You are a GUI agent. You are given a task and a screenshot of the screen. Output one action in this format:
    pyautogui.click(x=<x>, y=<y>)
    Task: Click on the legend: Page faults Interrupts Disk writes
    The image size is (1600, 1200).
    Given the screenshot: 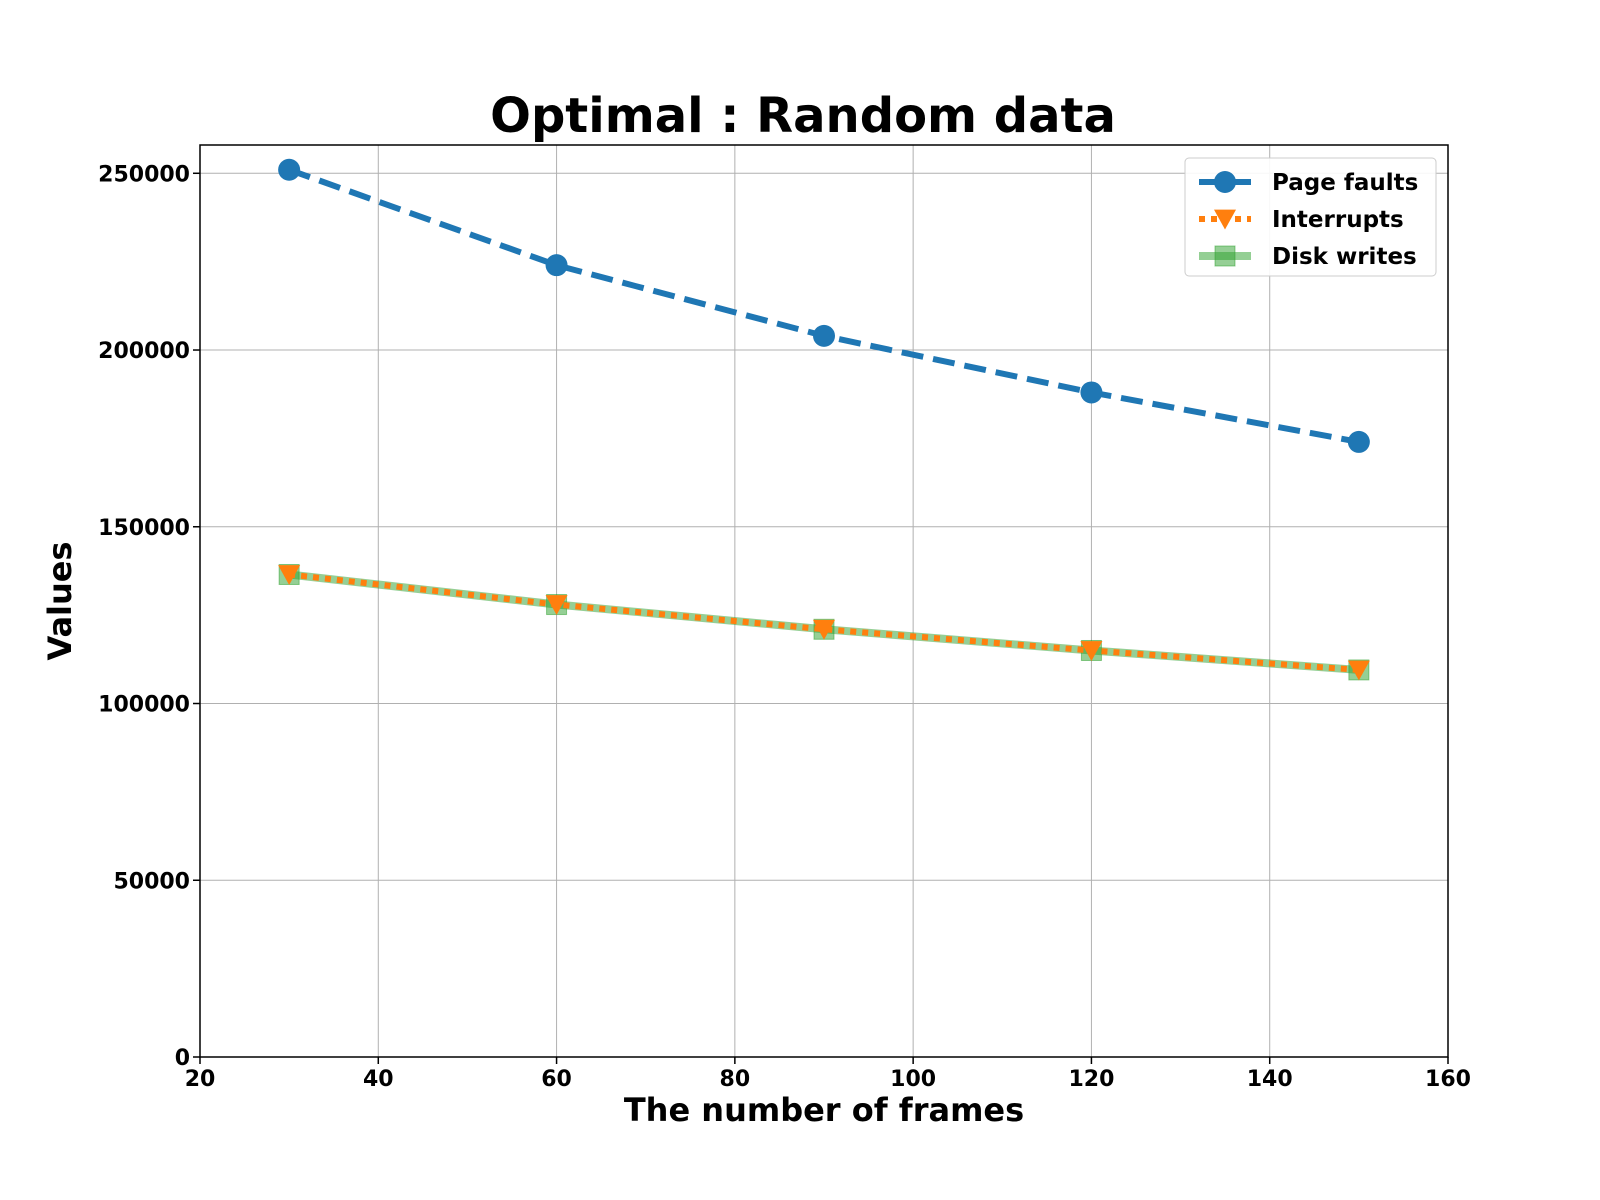 What is the action you would take?
    pyautogui.click(x=1310, y=217)
    